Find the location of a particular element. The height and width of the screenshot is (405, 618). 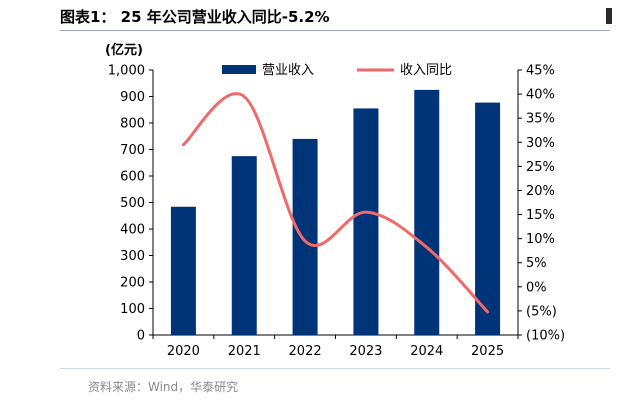

x-tick-label: 2020 is located at coordinates (183, 351).